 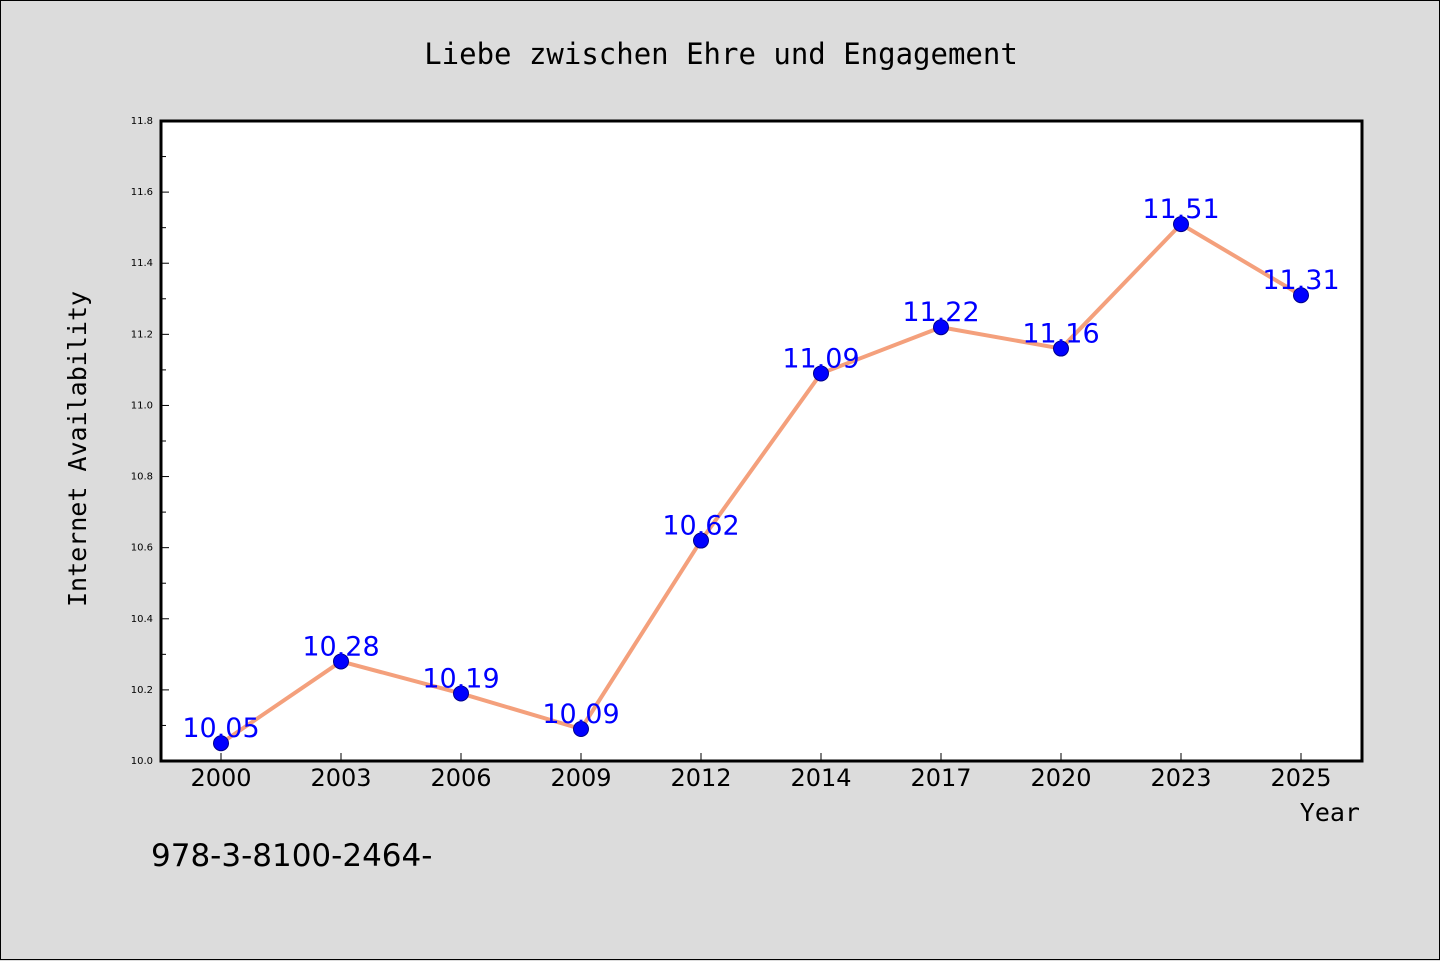 I want to click on data-label: 11.31, so click(x=1300, y=280).